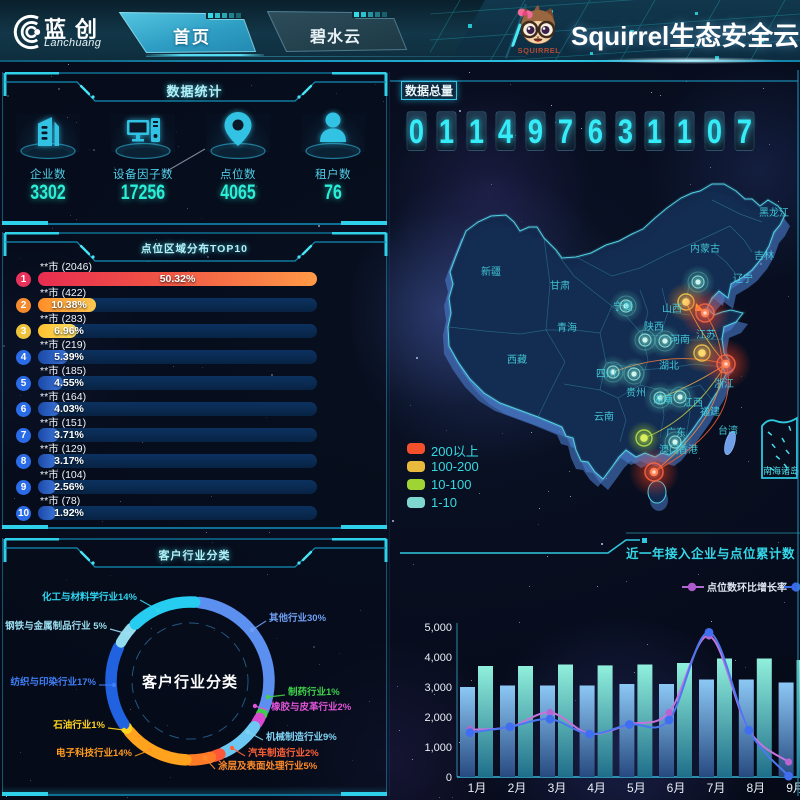 The width and height of the screenshot is (800, 800). I want to click on svg-text: 宁夏, so click(623, 306).